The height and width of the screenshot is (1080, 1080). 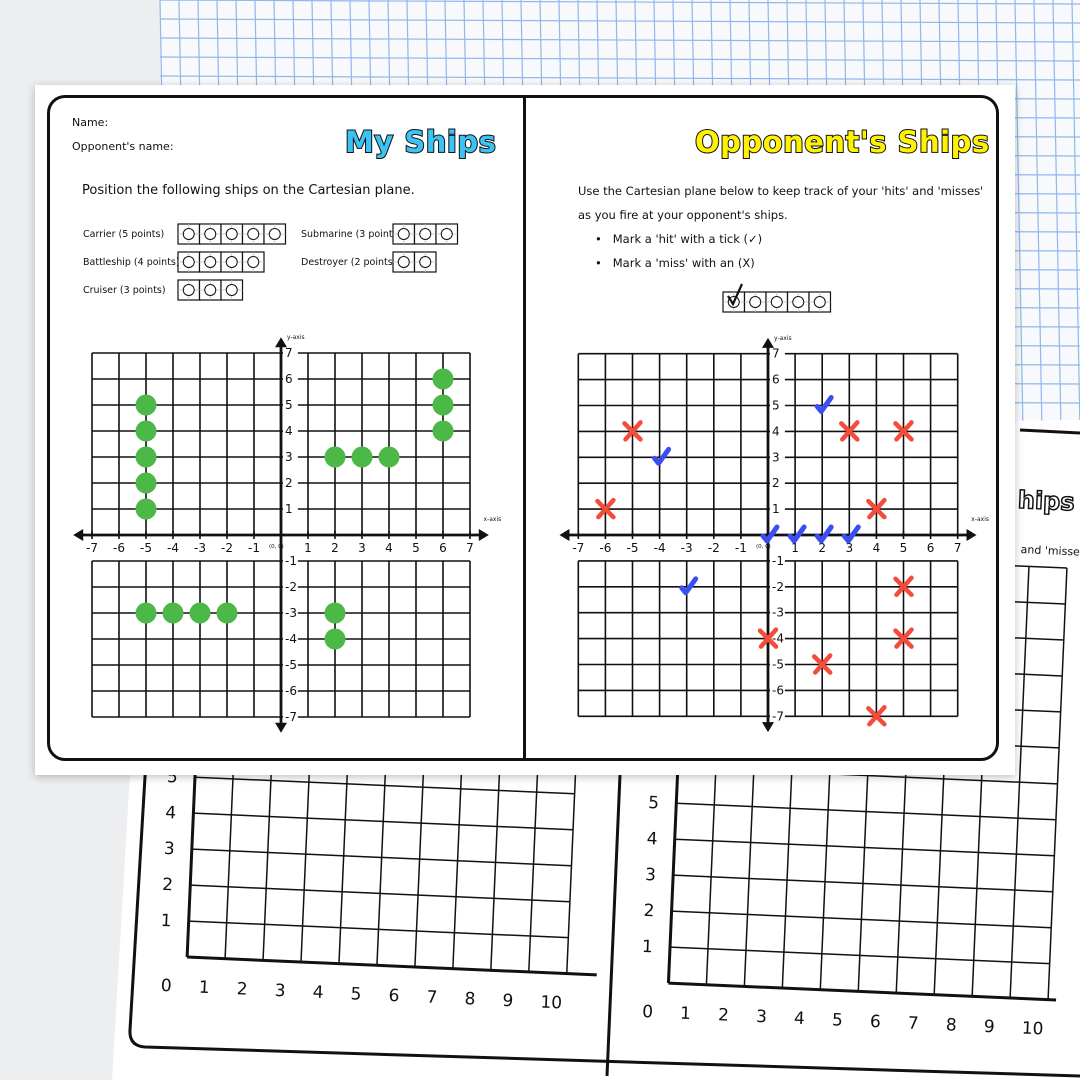 I want to click on y-tick-label: 7, so click(x=289, y=353).